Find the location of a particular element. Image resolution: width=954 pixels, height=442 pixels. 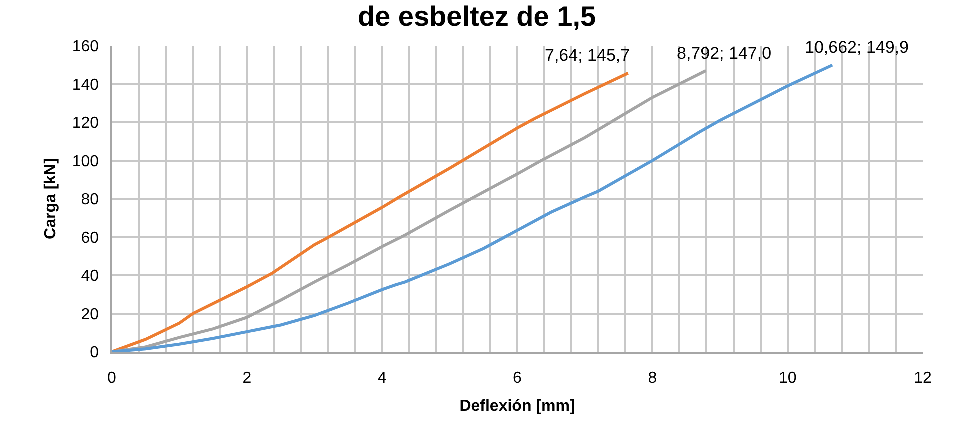

annotation: 7,64; 145,7 is located at coordinates (587, 55).